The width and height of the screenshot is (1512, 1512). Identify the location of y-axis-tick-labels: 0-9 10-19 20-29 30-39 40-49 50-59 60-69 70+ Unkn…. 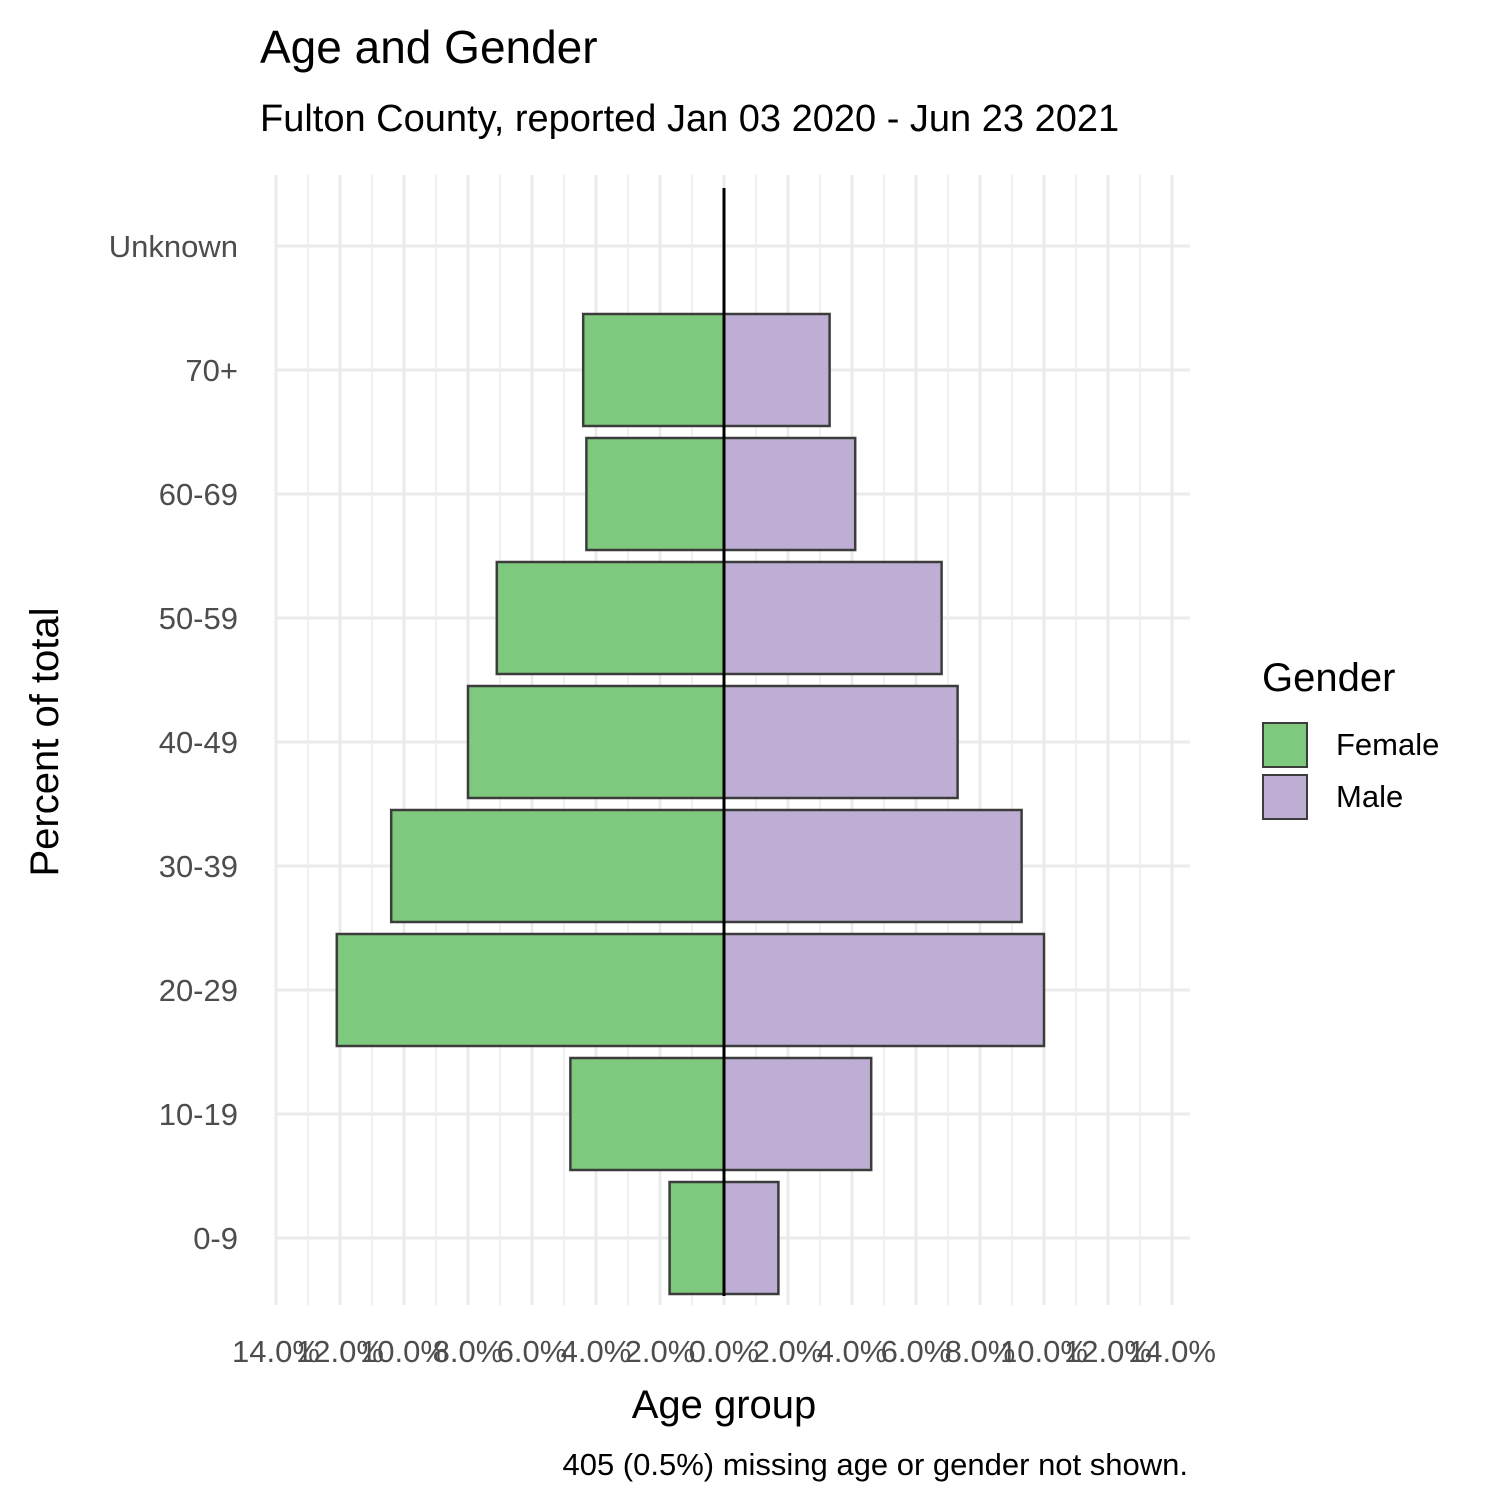
(173, 742).